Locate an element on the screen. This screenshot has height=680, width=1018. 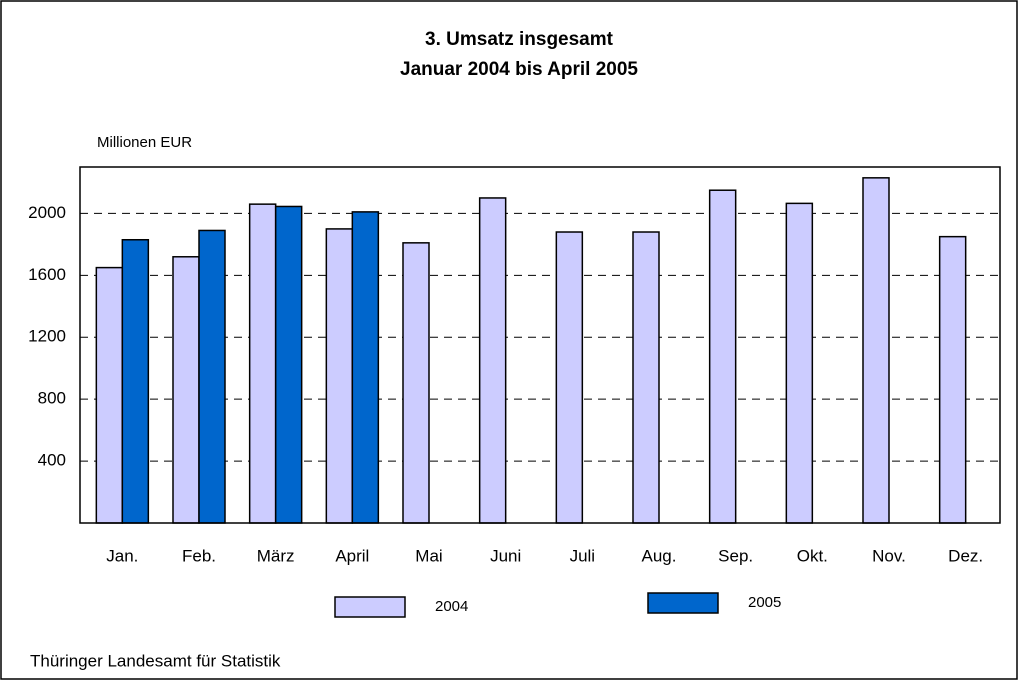
x-tick-label: März is located at coordinates (276, 555).